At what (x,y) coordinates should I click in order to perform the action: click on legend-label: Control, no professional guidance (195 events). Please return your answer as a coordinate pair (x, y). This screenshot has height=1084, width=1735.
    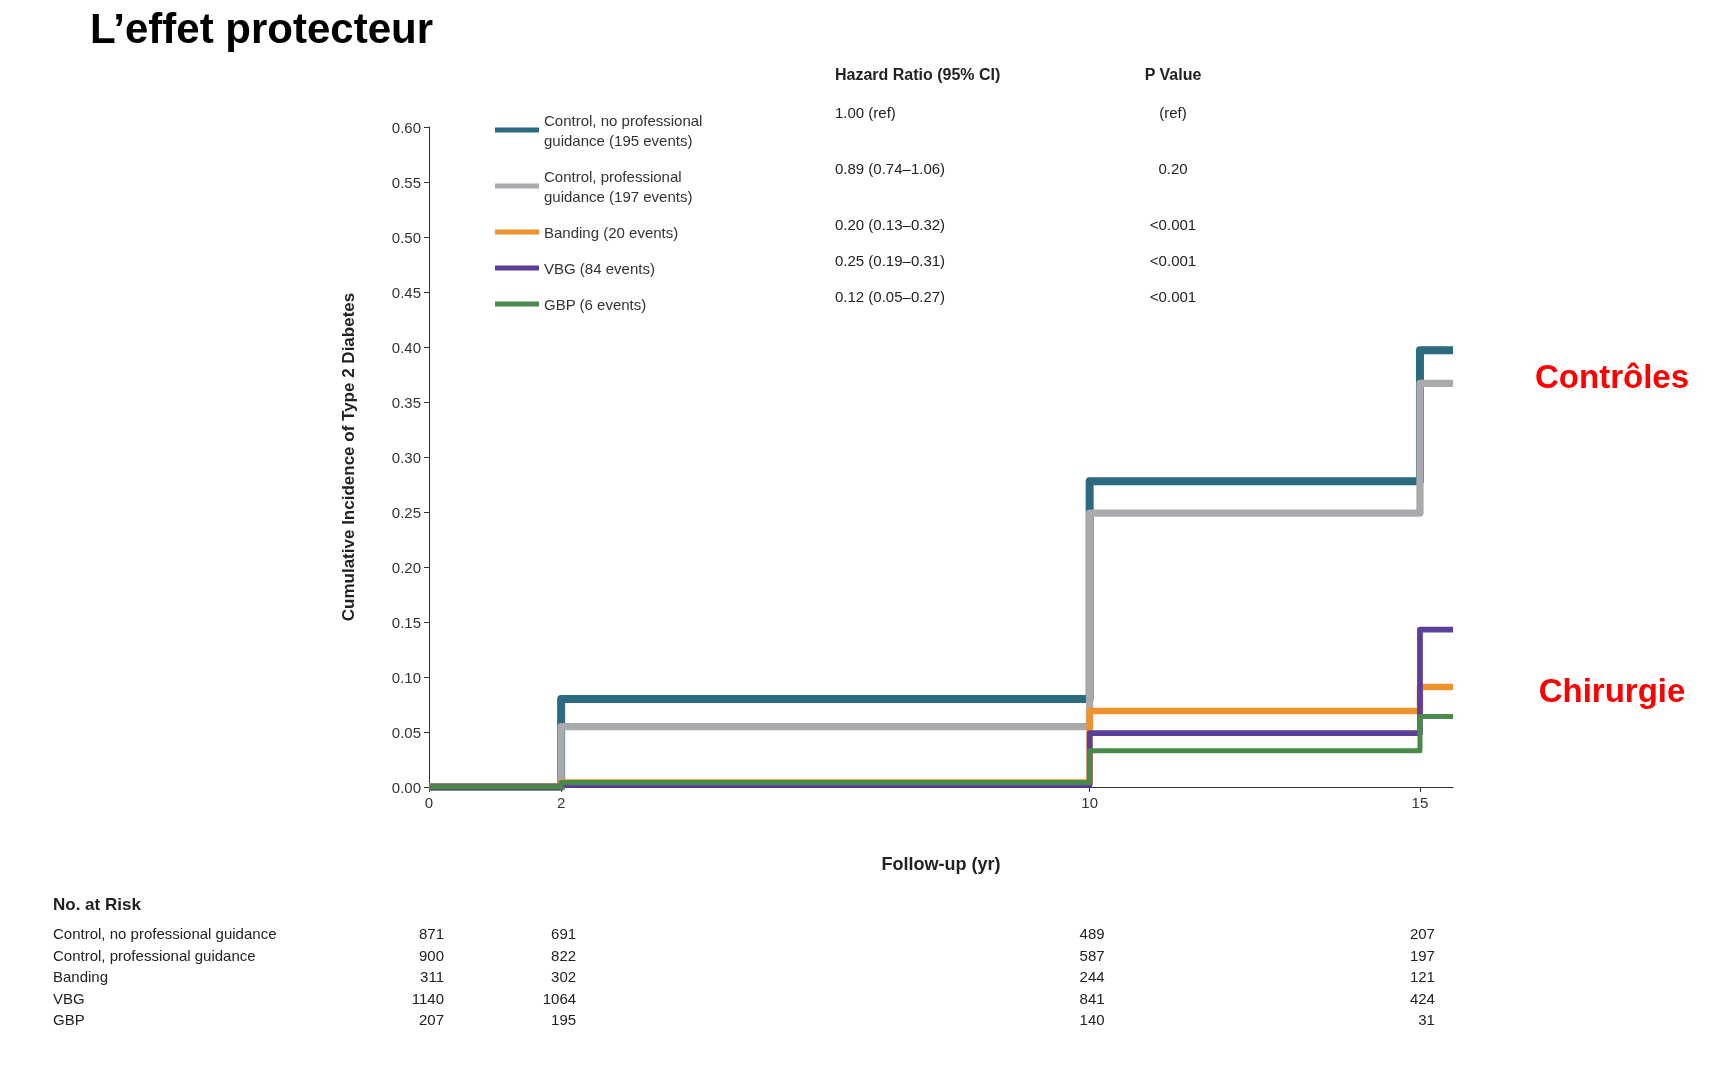
    Looking at the image, I should click on (625, 130).